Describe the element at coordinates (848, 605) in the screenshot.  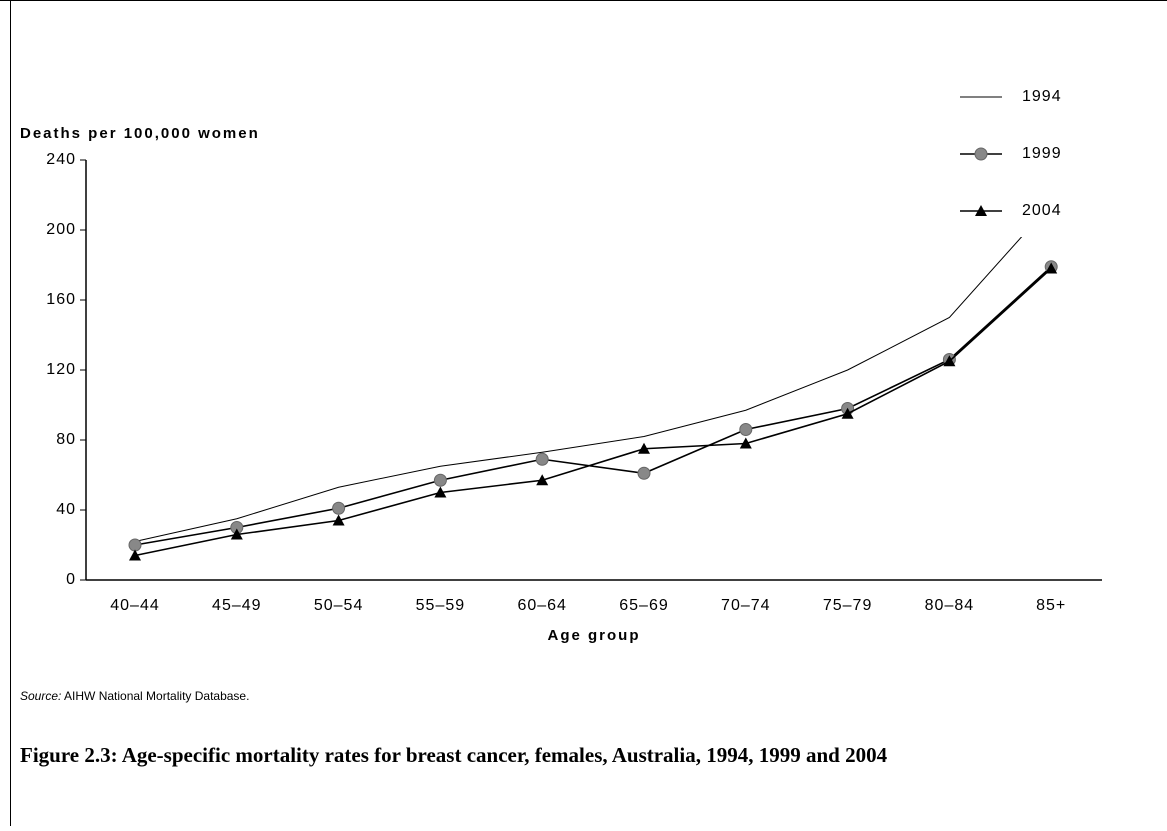
I see `x-tick-label: 75–79` at that location.